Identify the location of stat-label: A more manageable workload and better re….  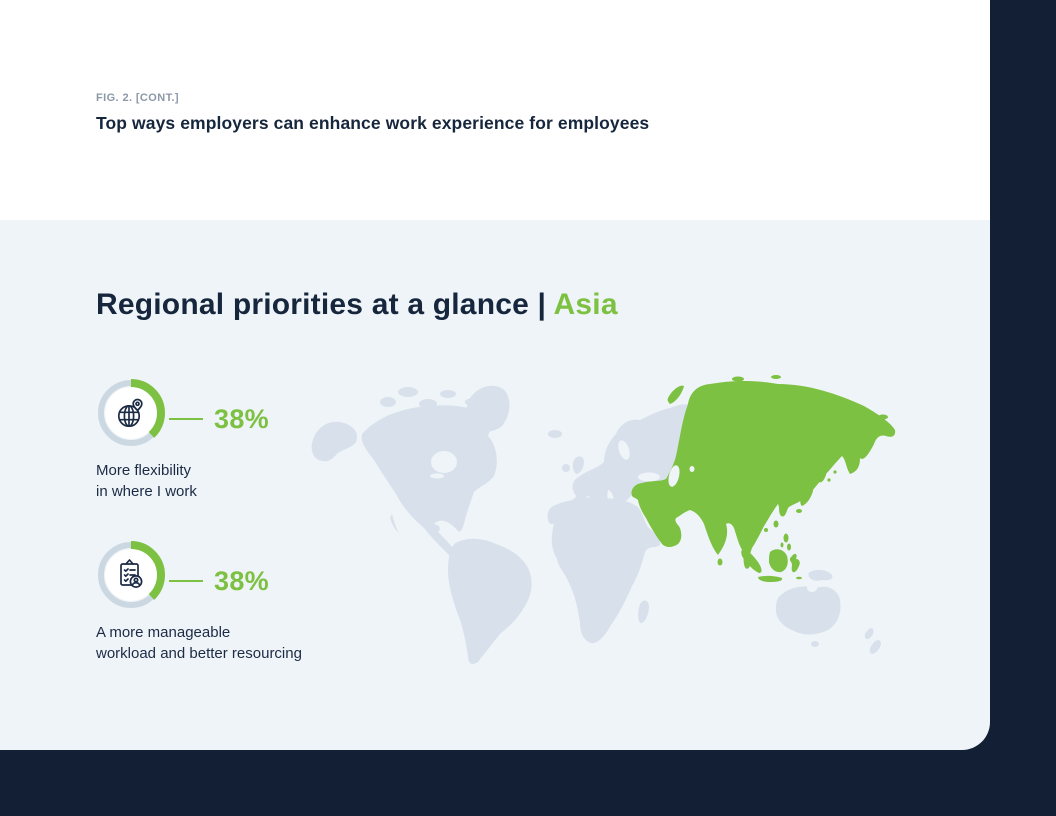
(199, 643).